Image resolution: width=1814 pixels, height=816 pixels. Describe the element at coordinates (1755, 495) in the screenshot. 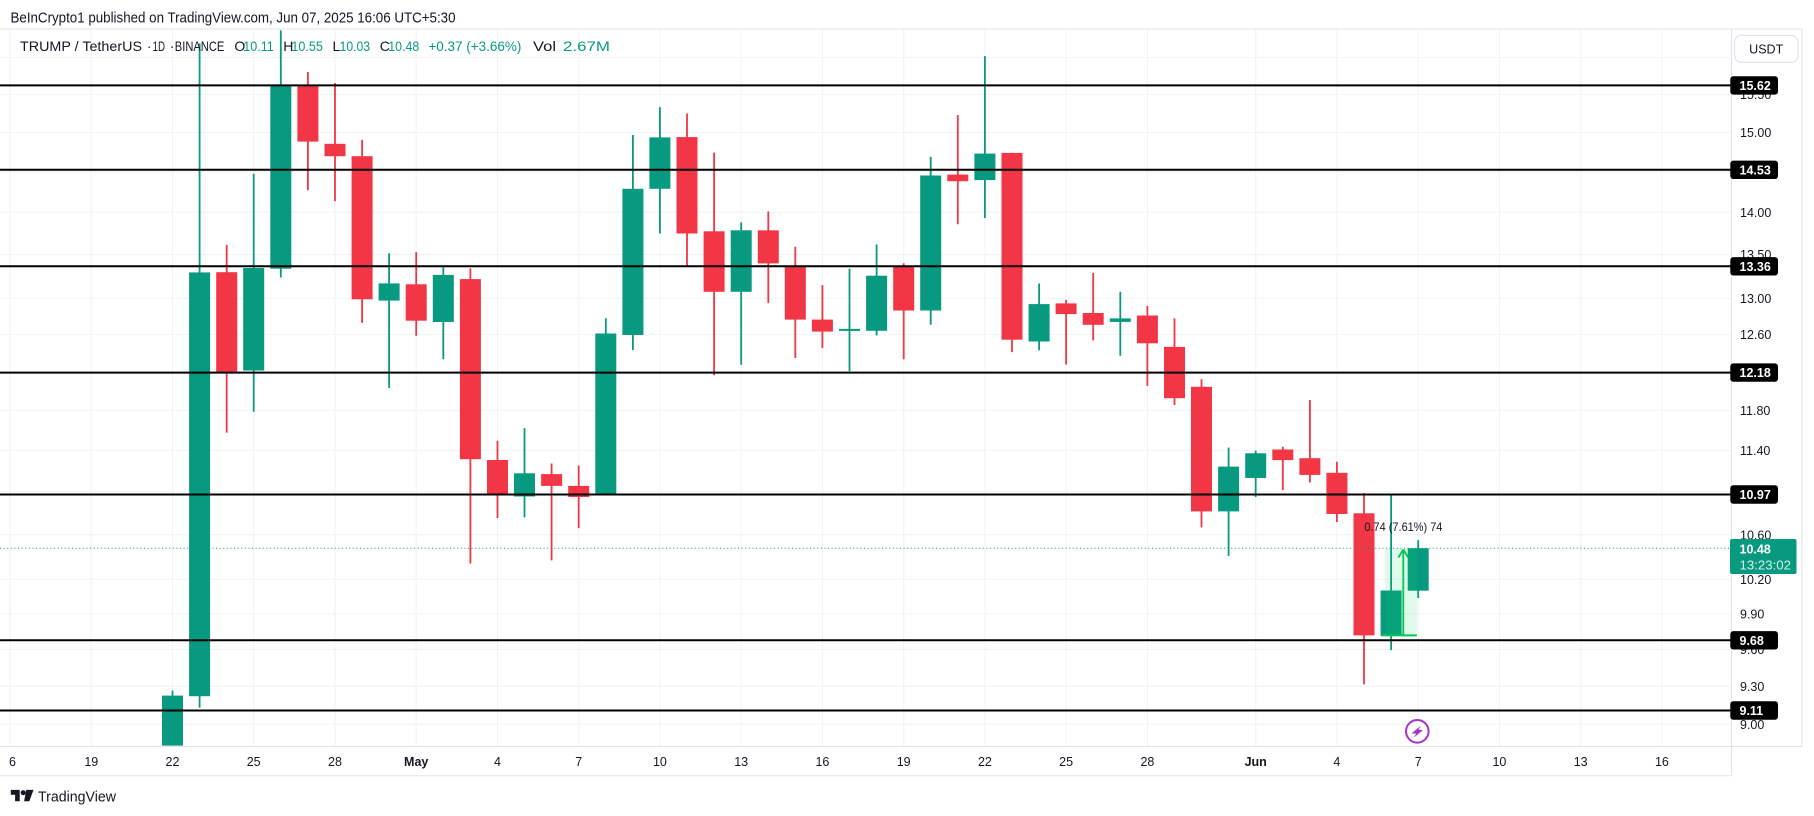

I see `svg-text: 10.97` at that location.